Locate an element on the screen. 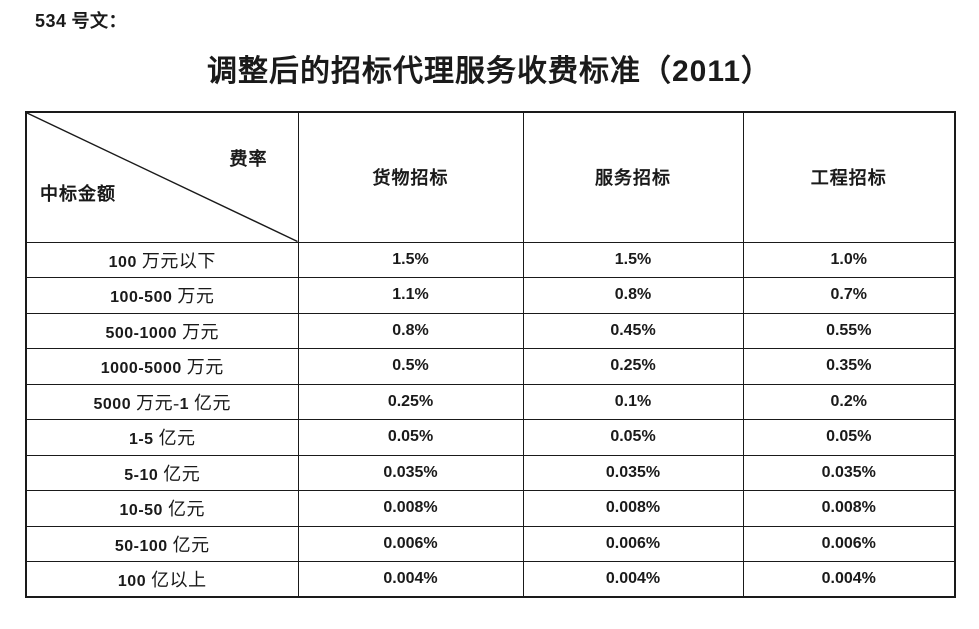  fee-value-engineering: 0.006% is located at coordinates (849, 543).